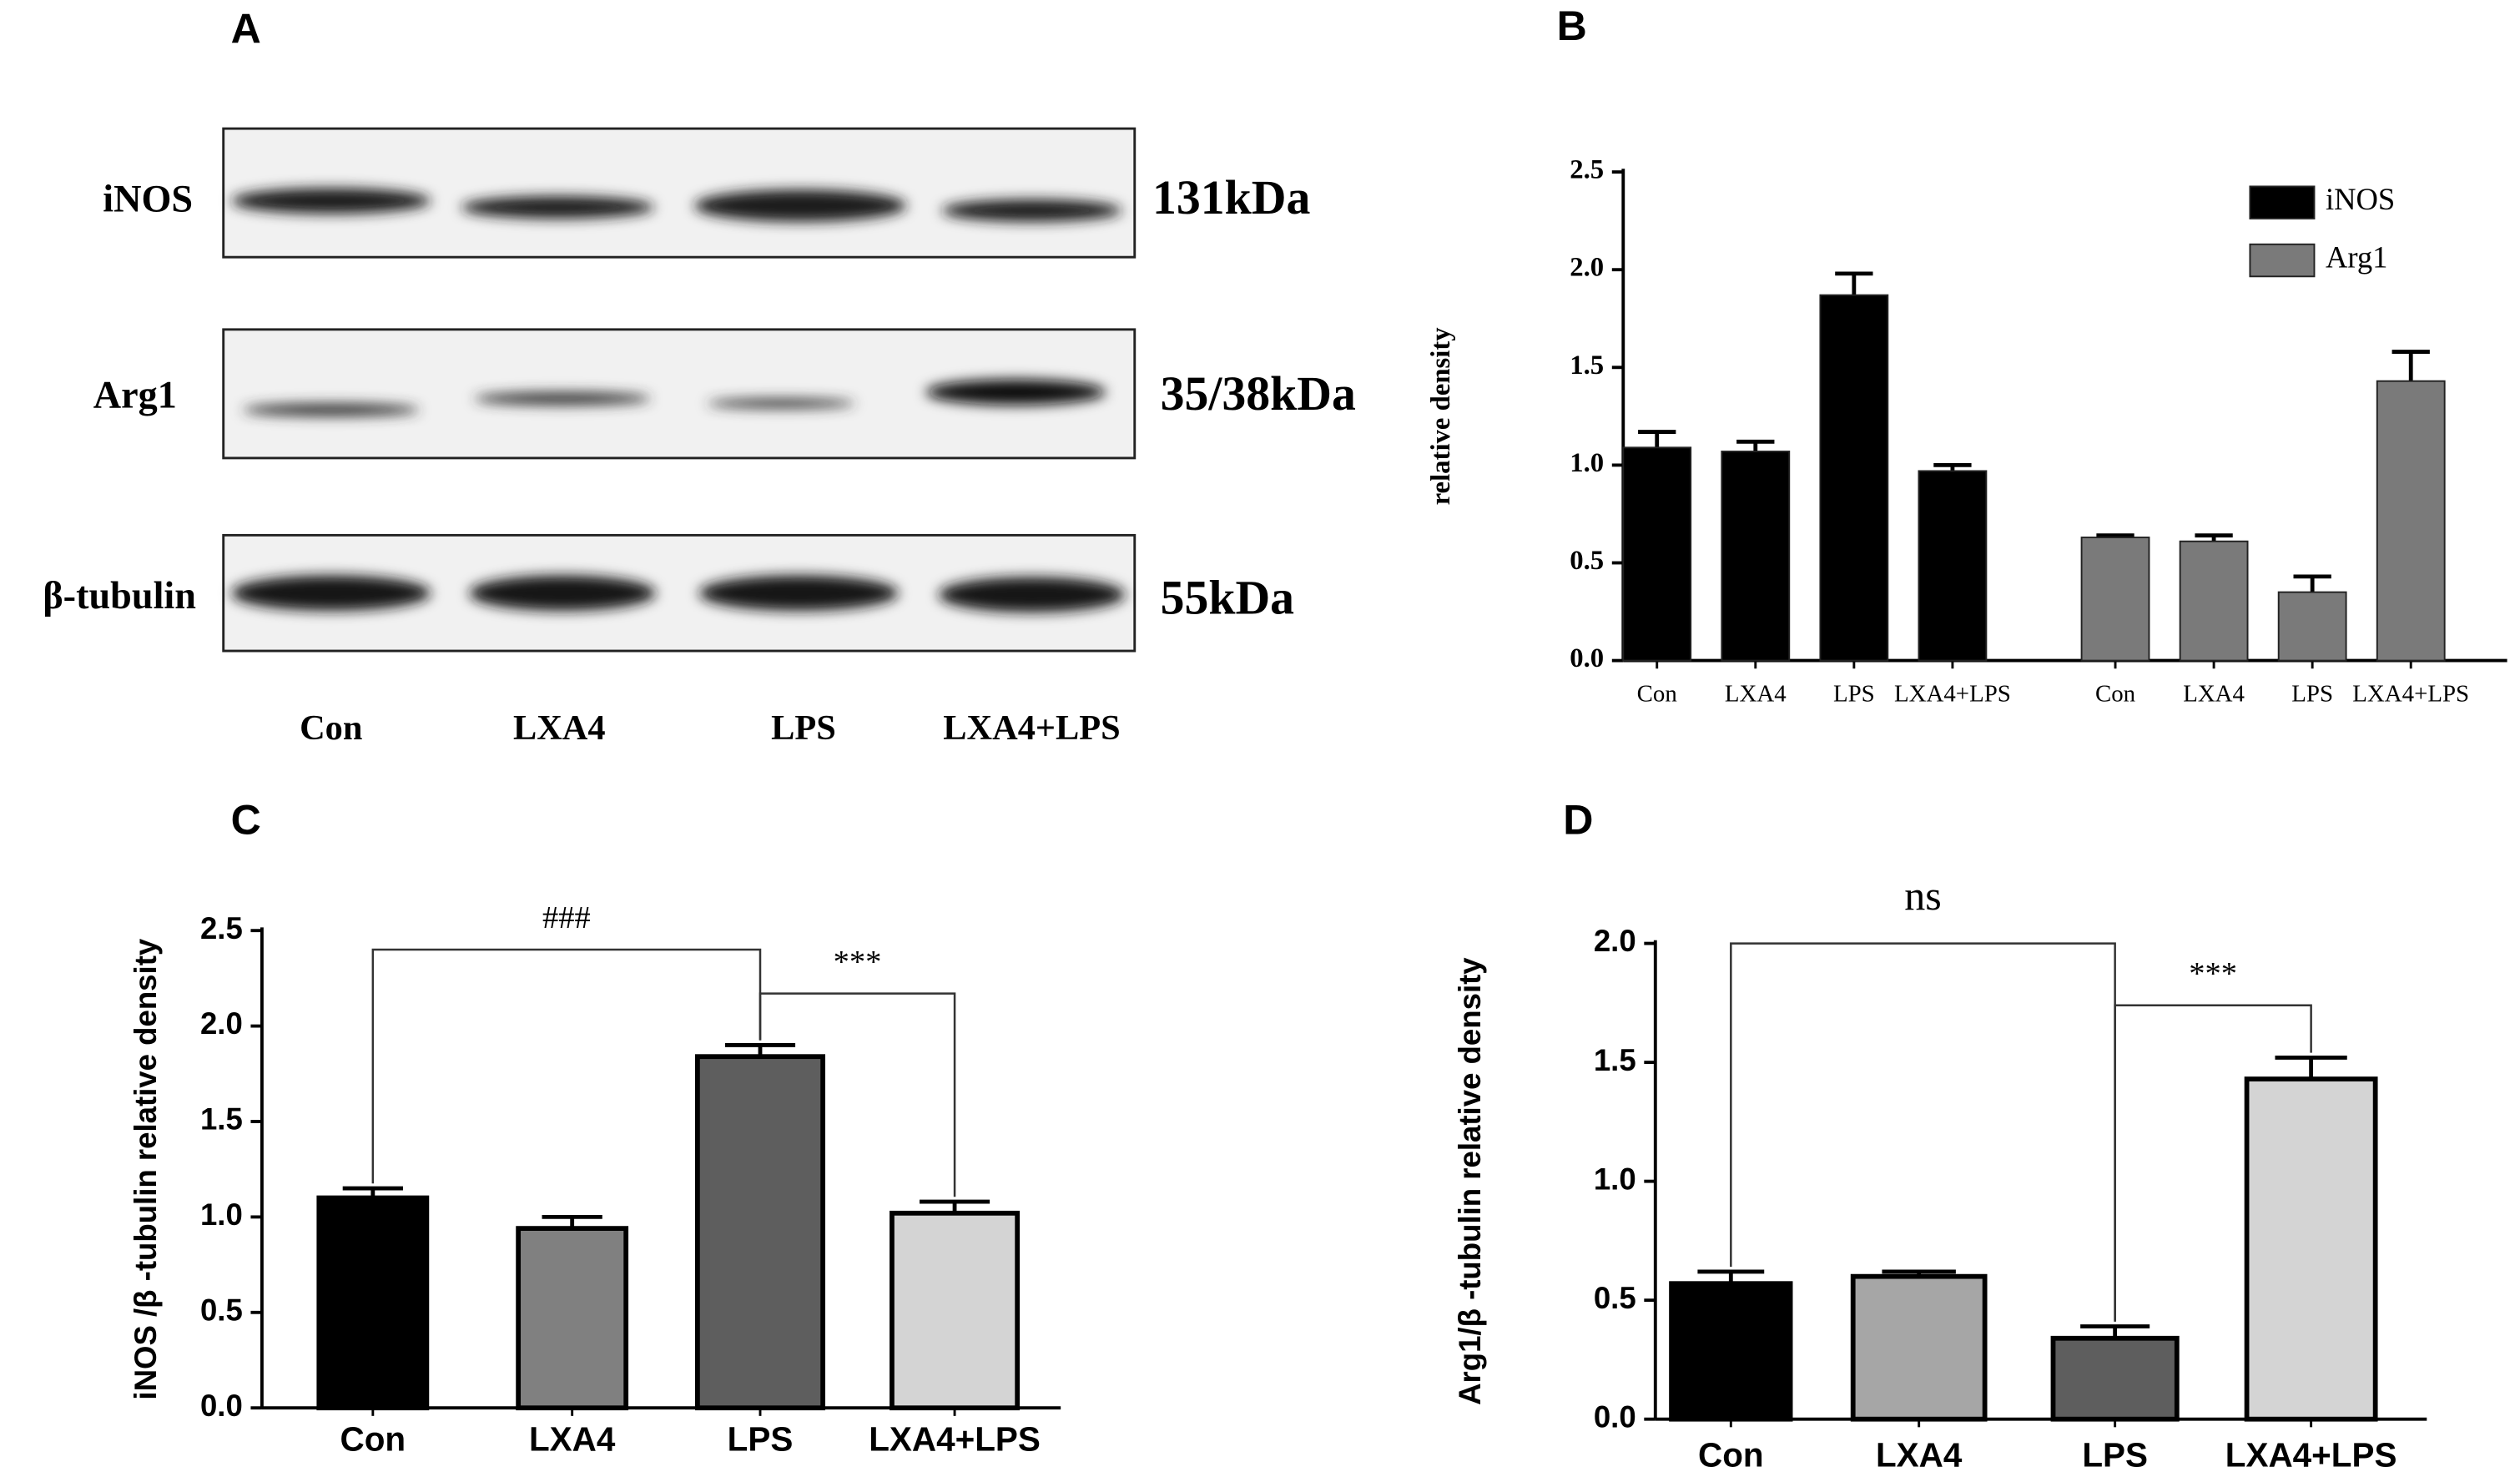  What do you see at coordinates (1470, 1181) in the screenshot?
I see `y-axis-label: Arg1/β -tubulin relative density` at bounding box center [1470, 1181].